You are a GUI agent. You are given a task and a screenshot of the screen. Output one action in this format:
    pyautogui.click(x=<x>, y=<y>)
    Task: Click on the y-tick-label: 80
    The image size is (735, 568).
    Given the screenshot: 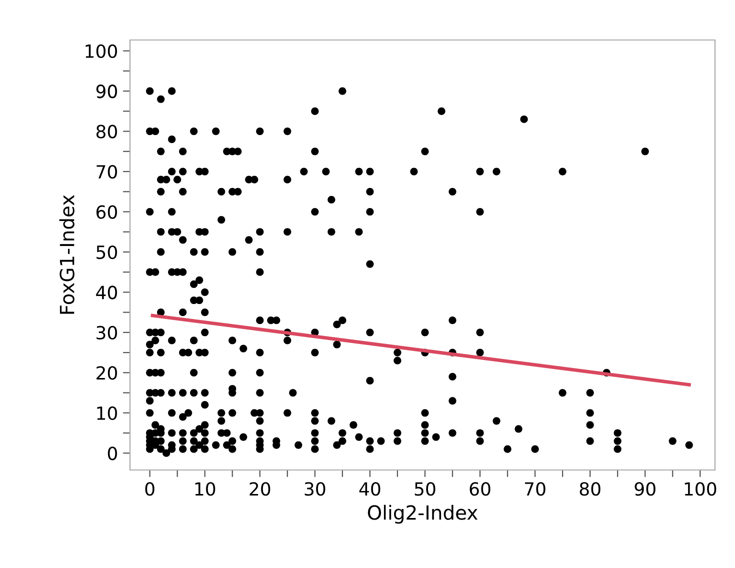 What is the action you would take?
    pyautogui.click(x=106, y=131)
    